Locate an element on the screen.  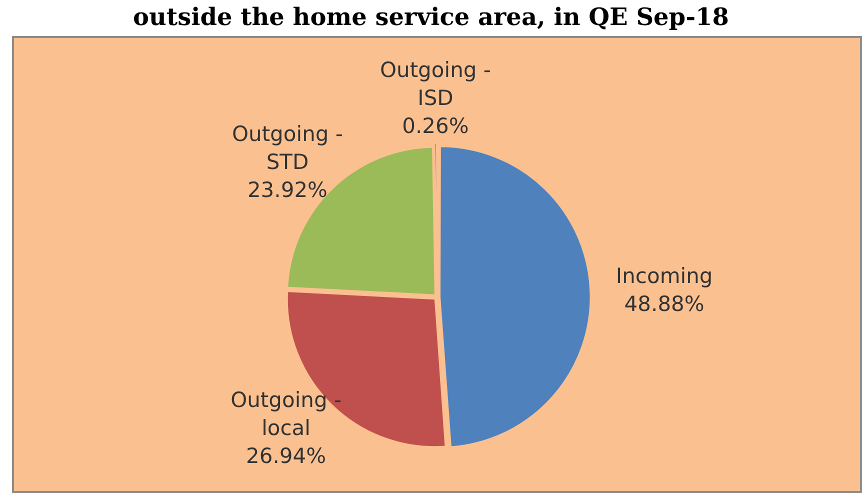
chart-title: outside the home service area, in QE Sep-18 is located at coordinates (431, 17).